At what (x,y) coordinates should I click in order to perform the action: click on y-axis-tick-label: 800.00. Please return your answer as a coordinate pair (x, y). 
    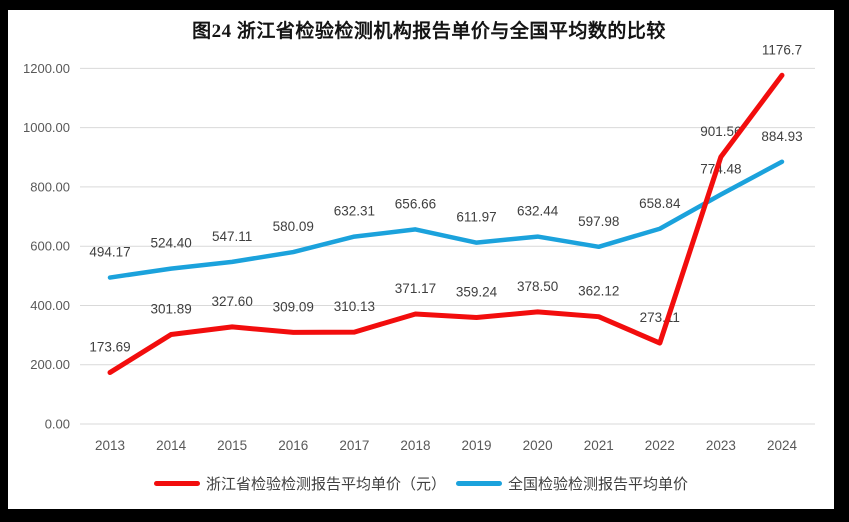
    Looking at the image, I should click on (50, 186).